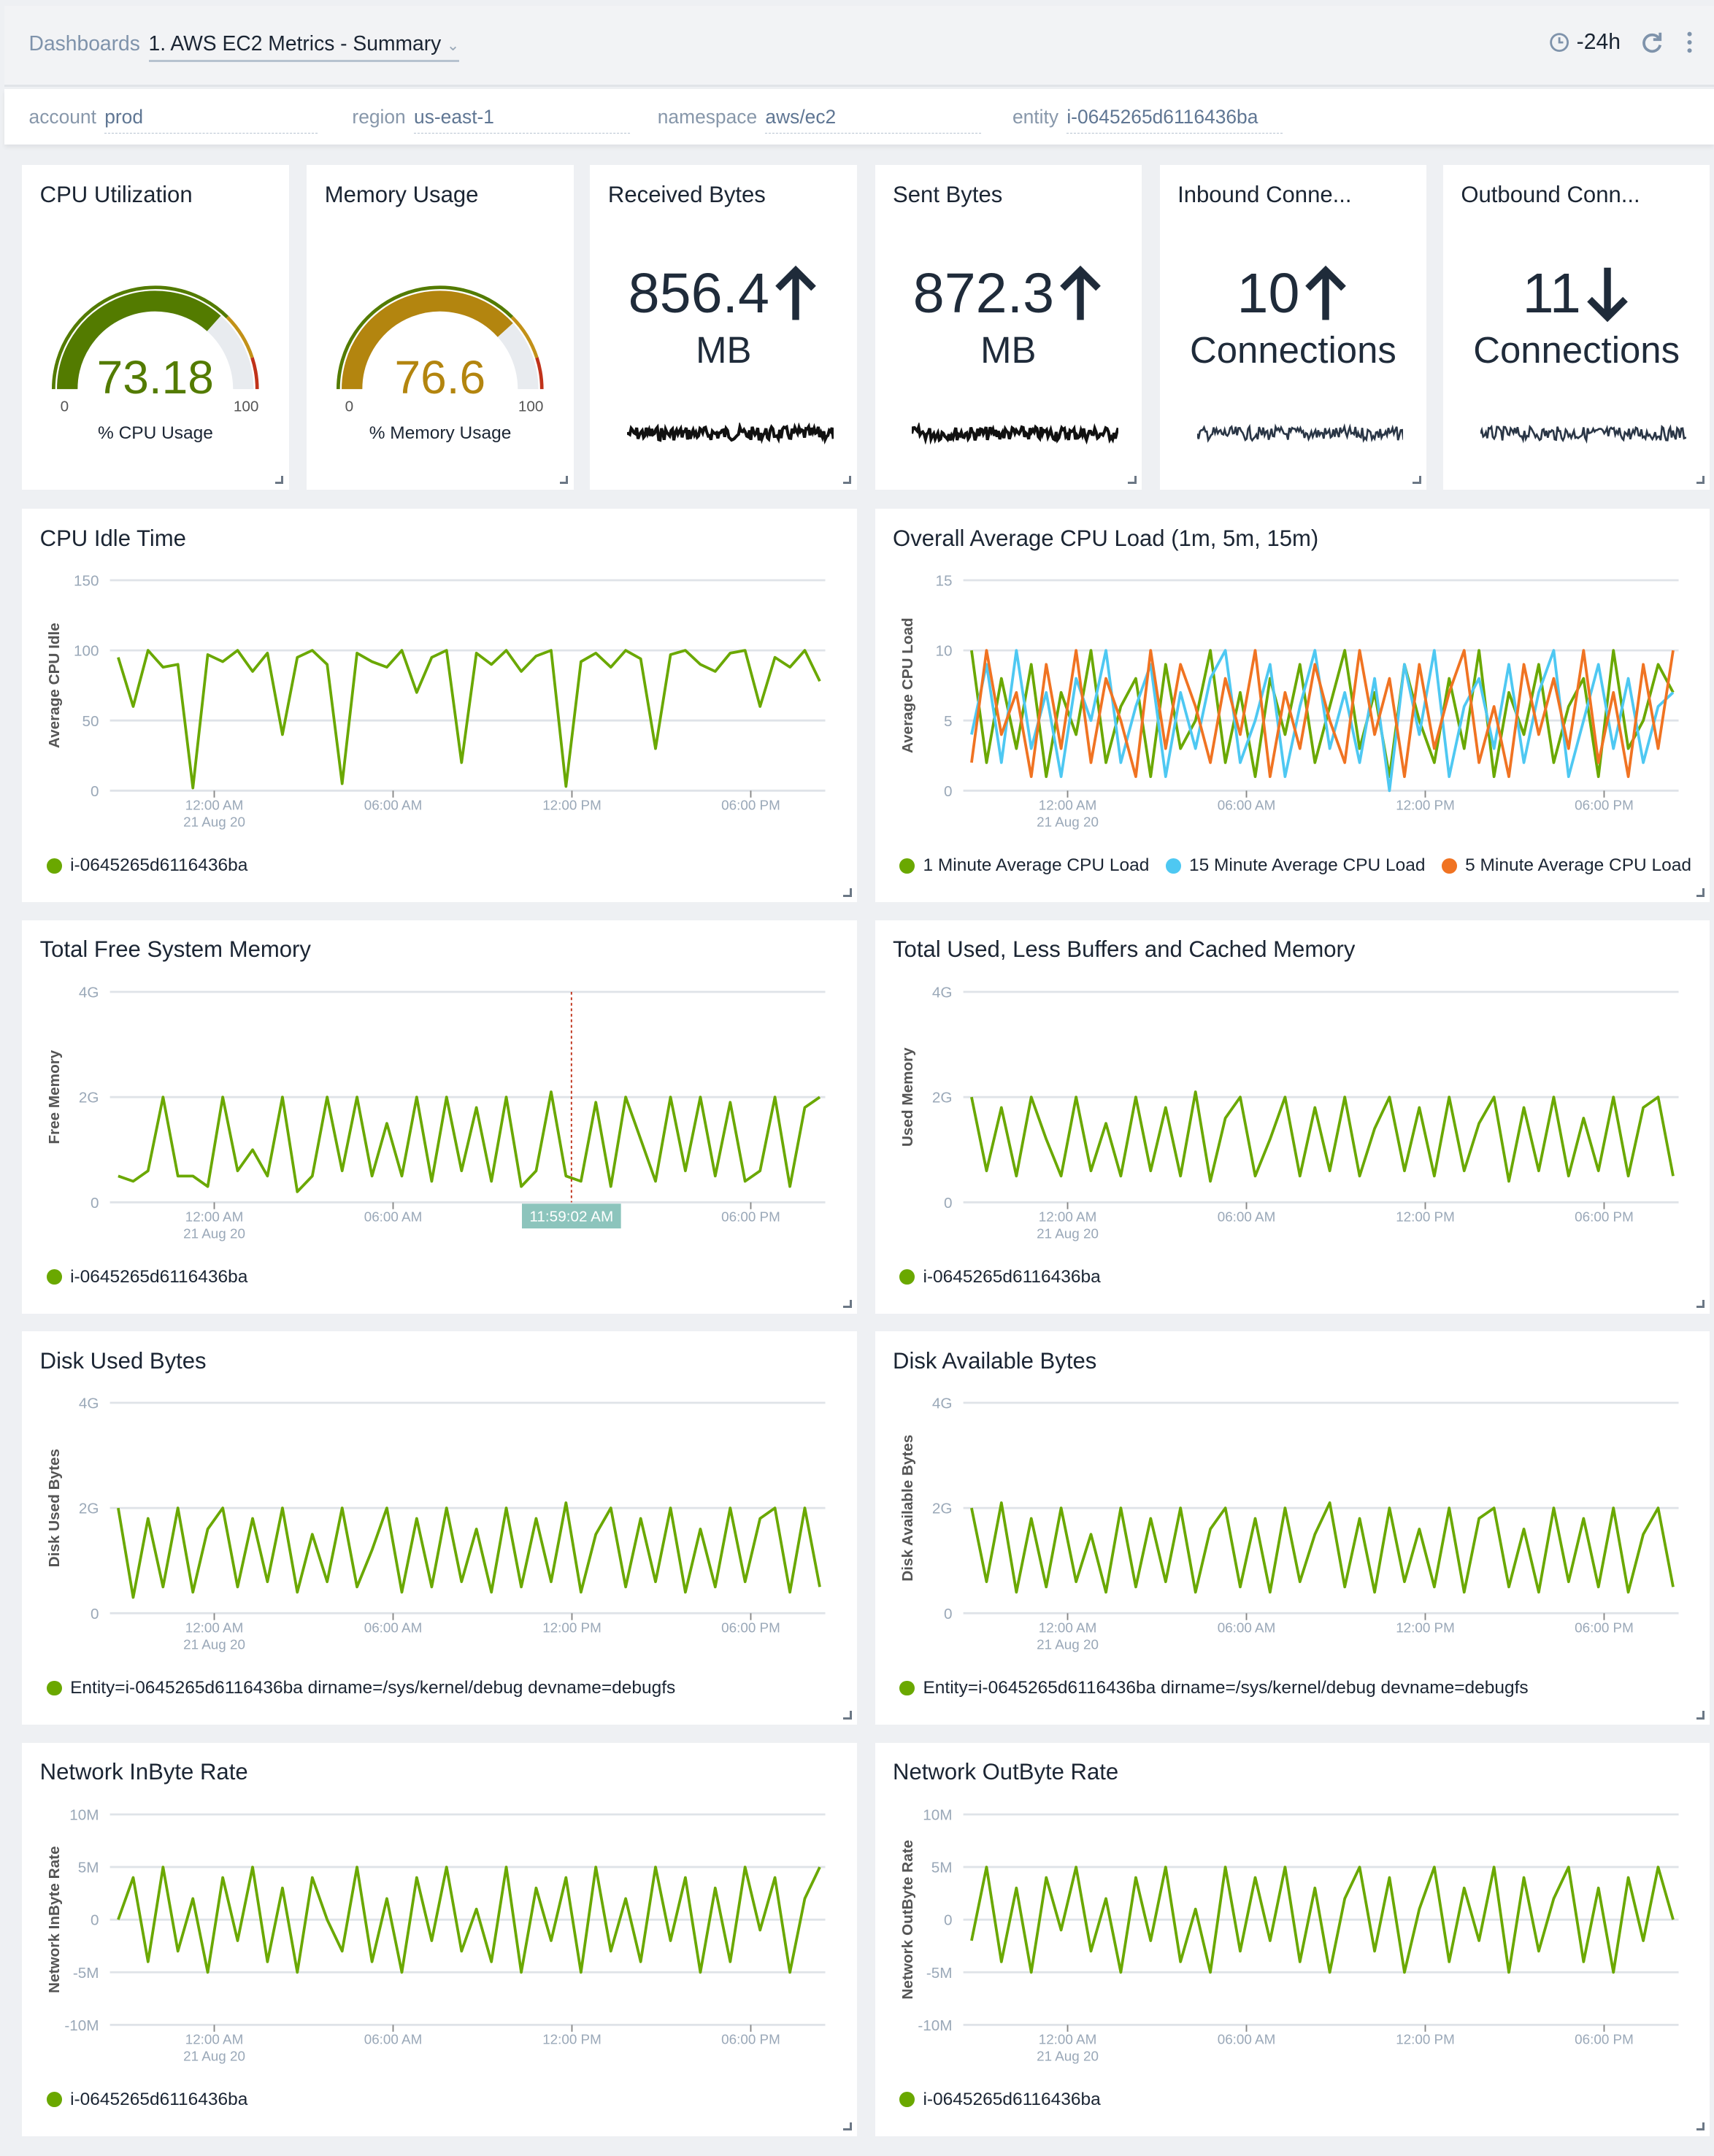 The width and height of the screenshot is (1714, 2156). Describe the element at coordinates (873, 120) in the screenshot. I see `filter-value: aws/ec2` at that location.